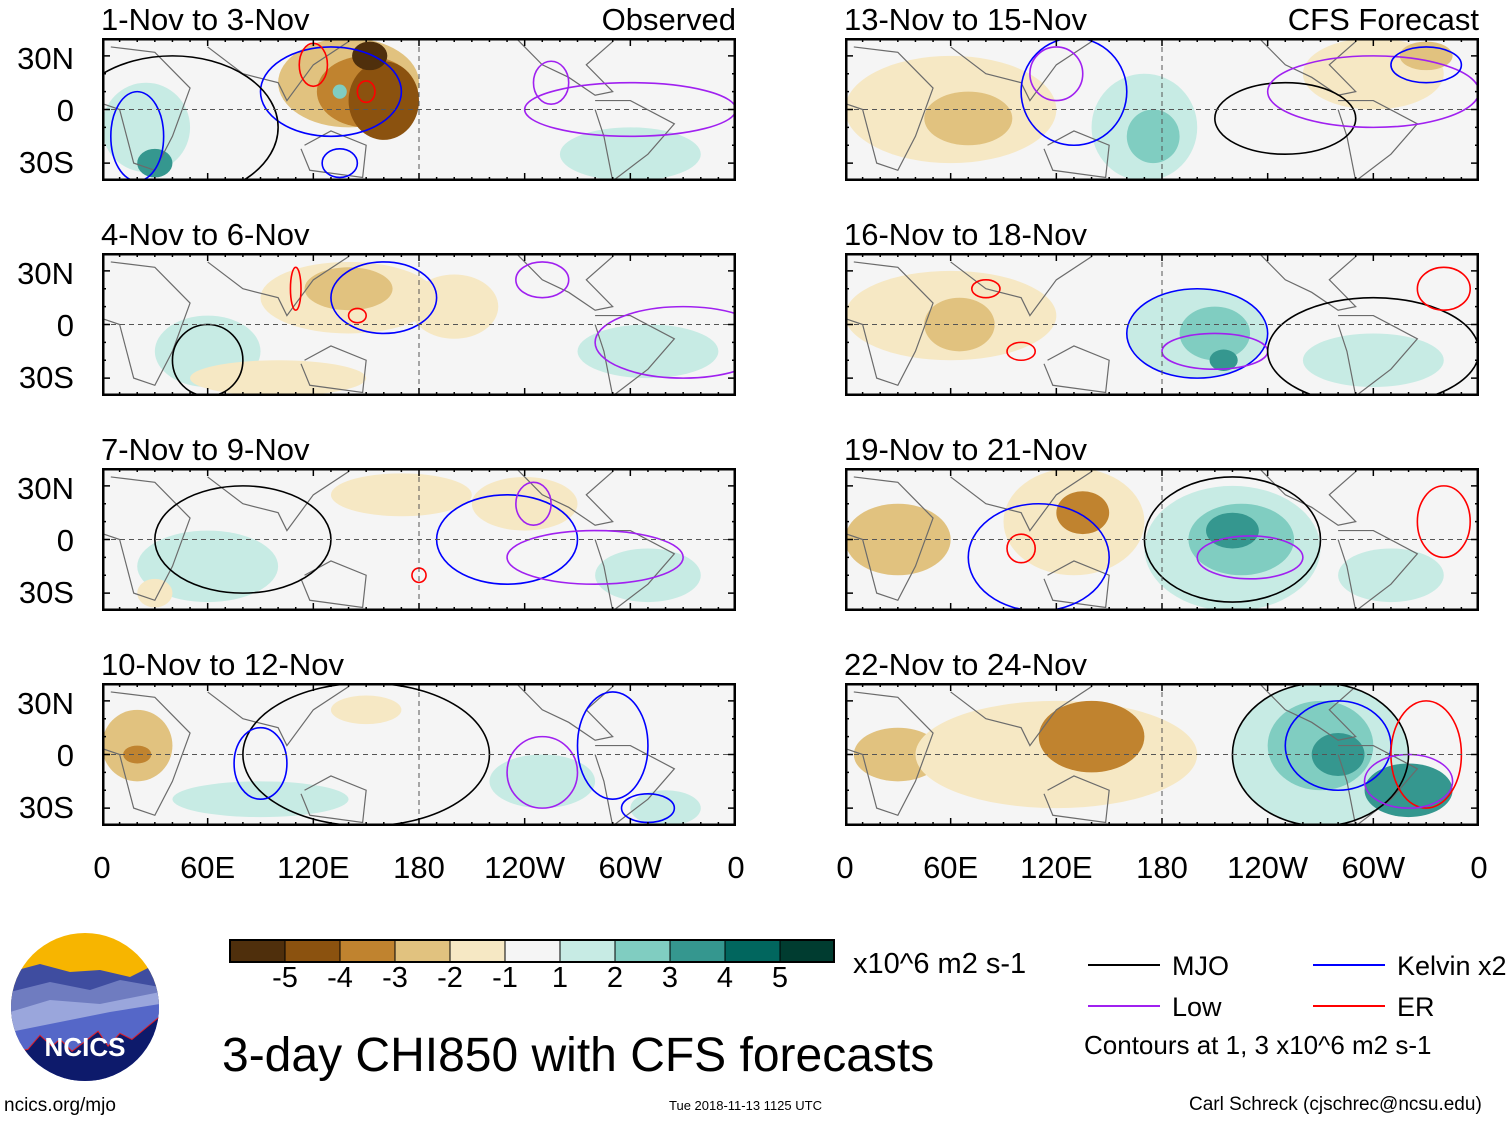  Describe the element at coordinates (205, 19) in the screenshot. I see `panel-title: 1-Nov to 3-Nov` at that location.